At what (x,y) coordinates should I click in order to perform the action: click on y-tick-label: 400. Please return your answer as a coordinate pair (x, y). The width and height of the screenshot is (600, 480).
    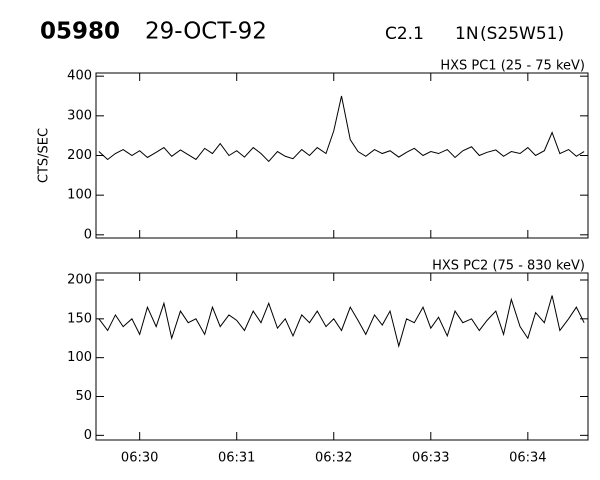
    Looking at the image, I should click on (79, 76).